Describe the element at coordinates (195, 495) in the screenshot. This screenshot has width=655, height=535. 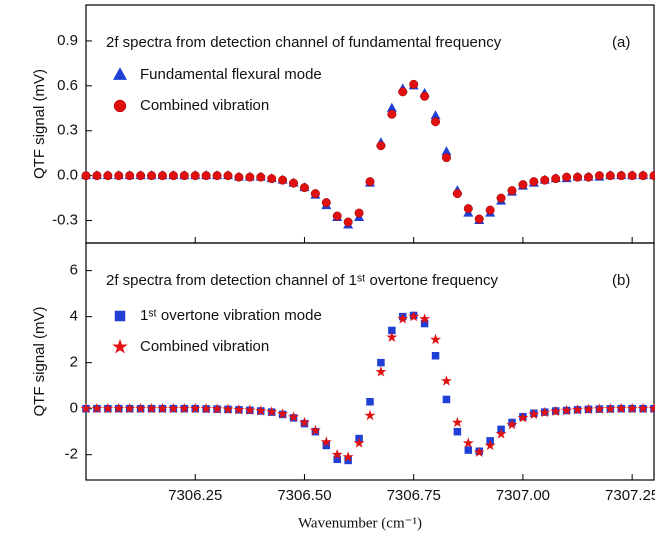
I see `x-tick-label: 7306.25` at that location.